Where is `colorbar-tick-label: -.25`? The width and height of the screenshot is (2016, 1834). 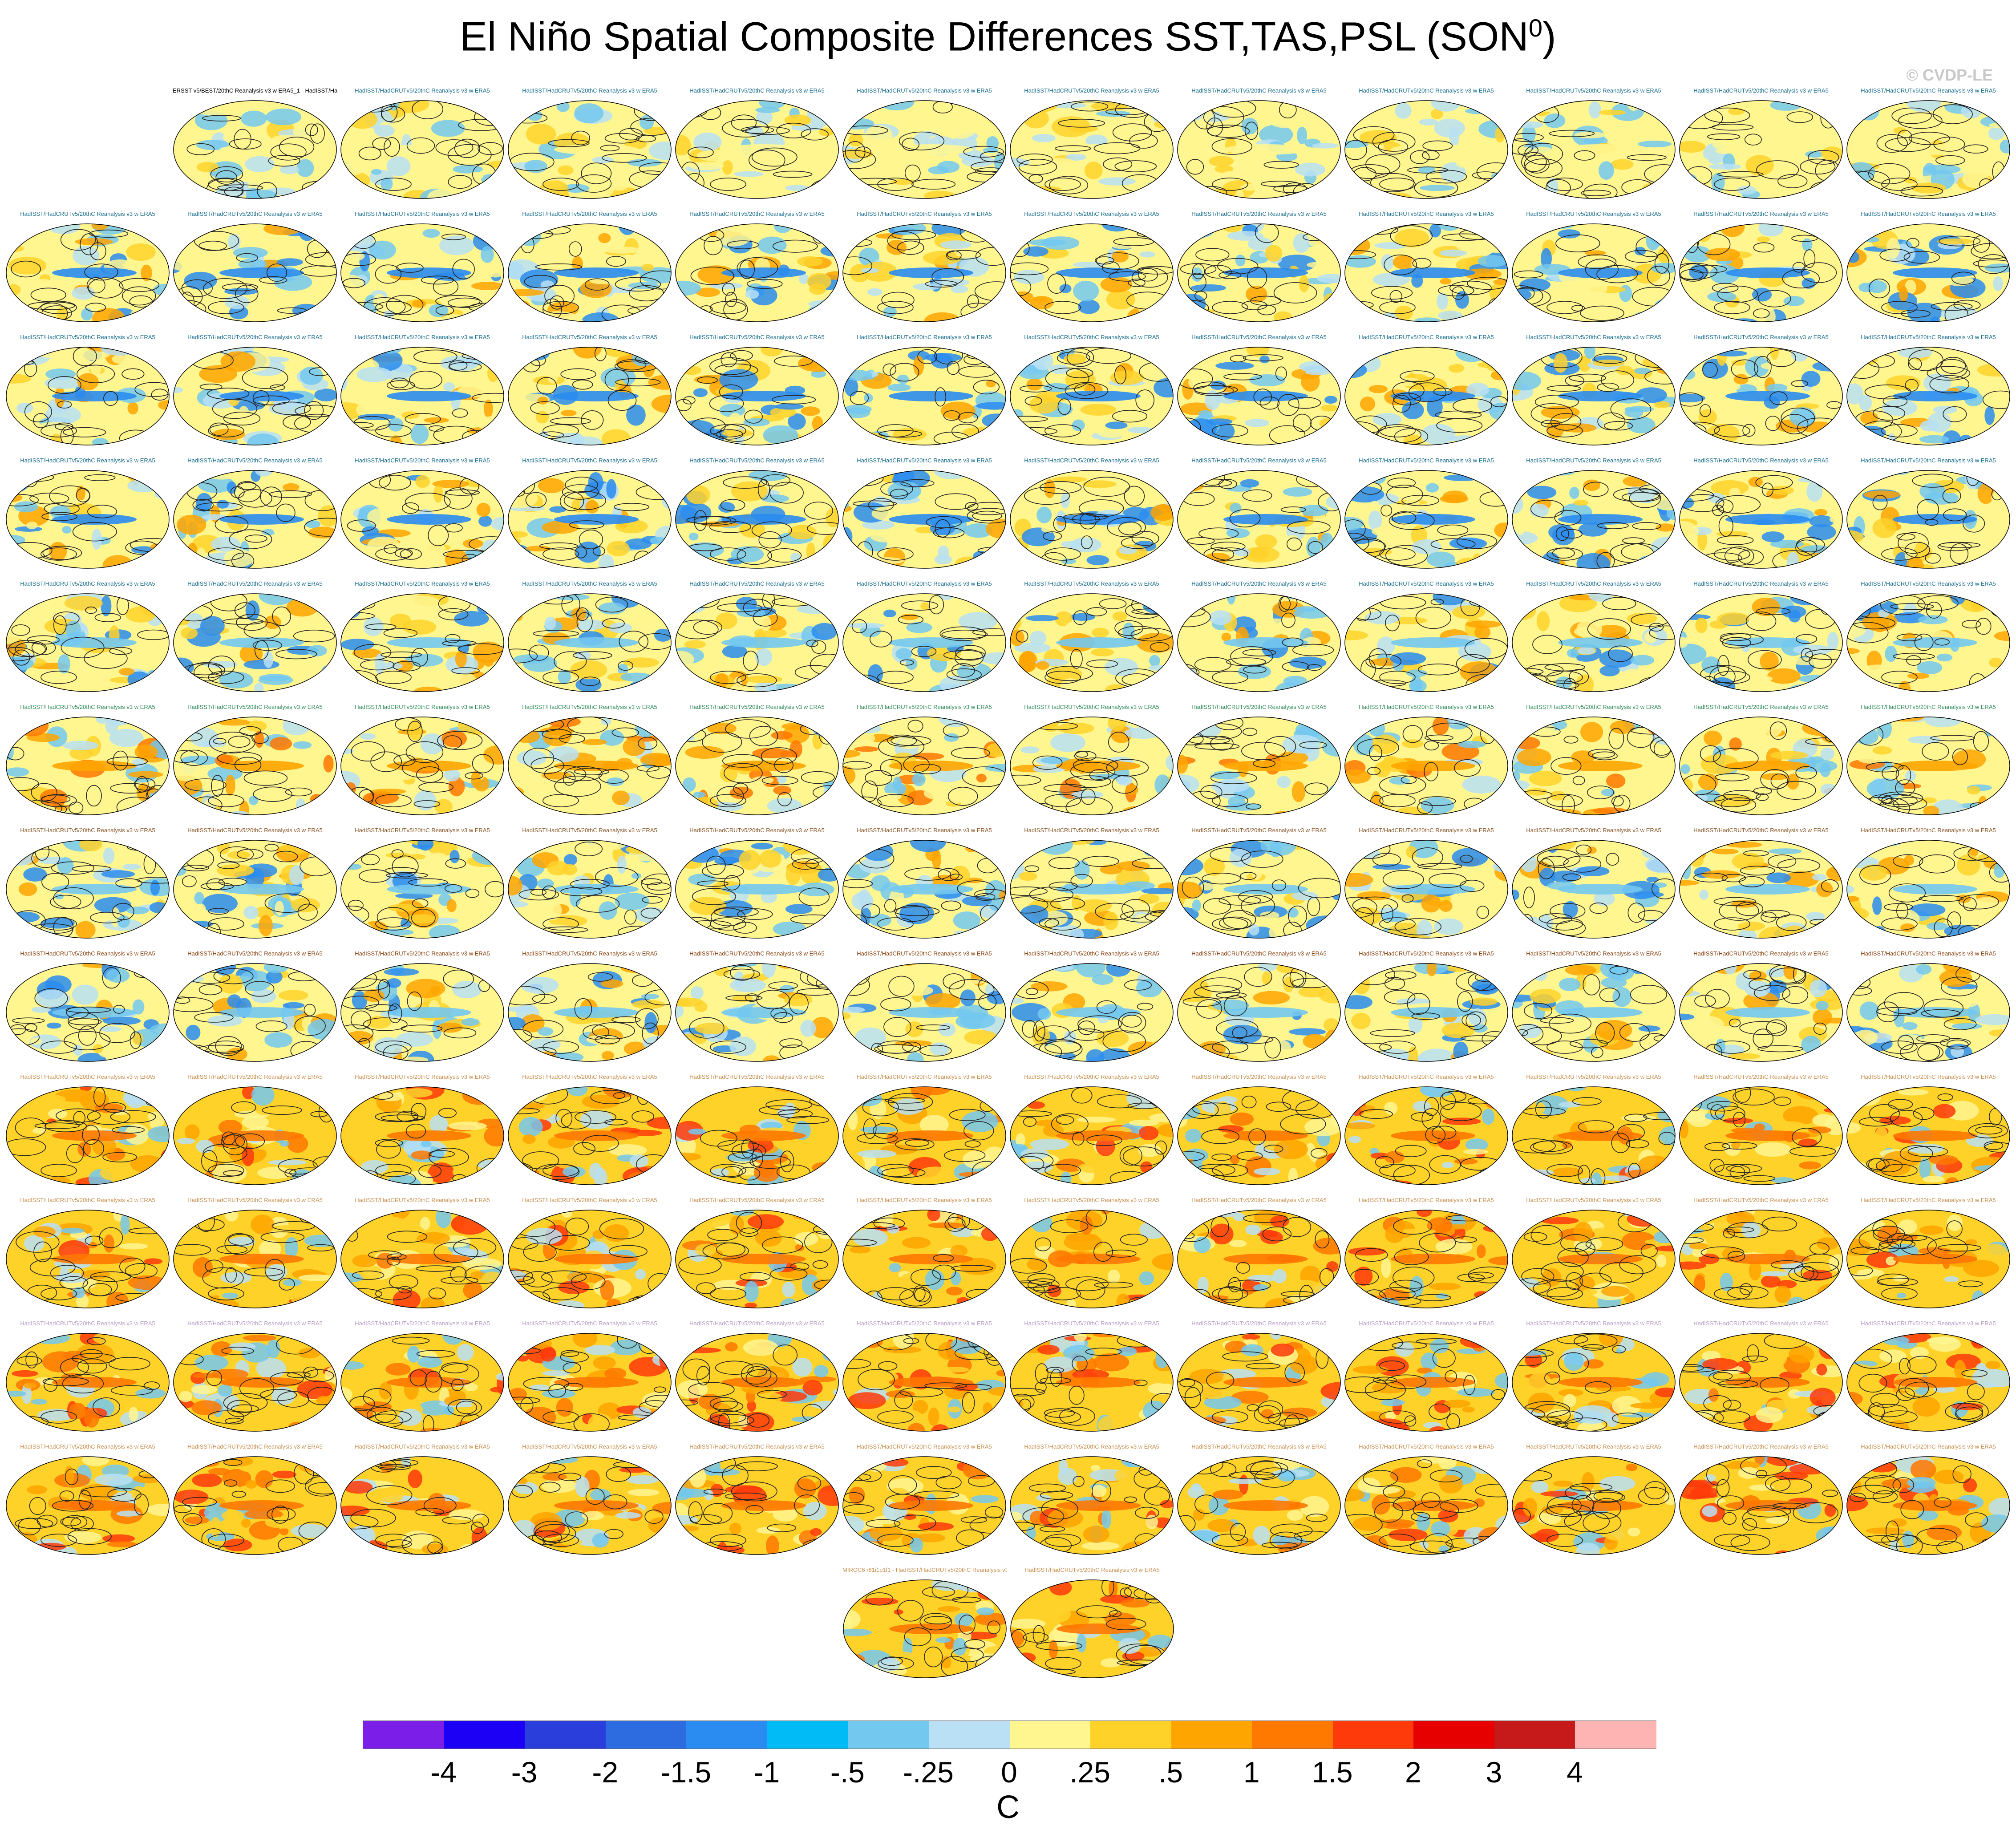
colorbar-tick-label: -.25 is located at coordinates (928, 1772).